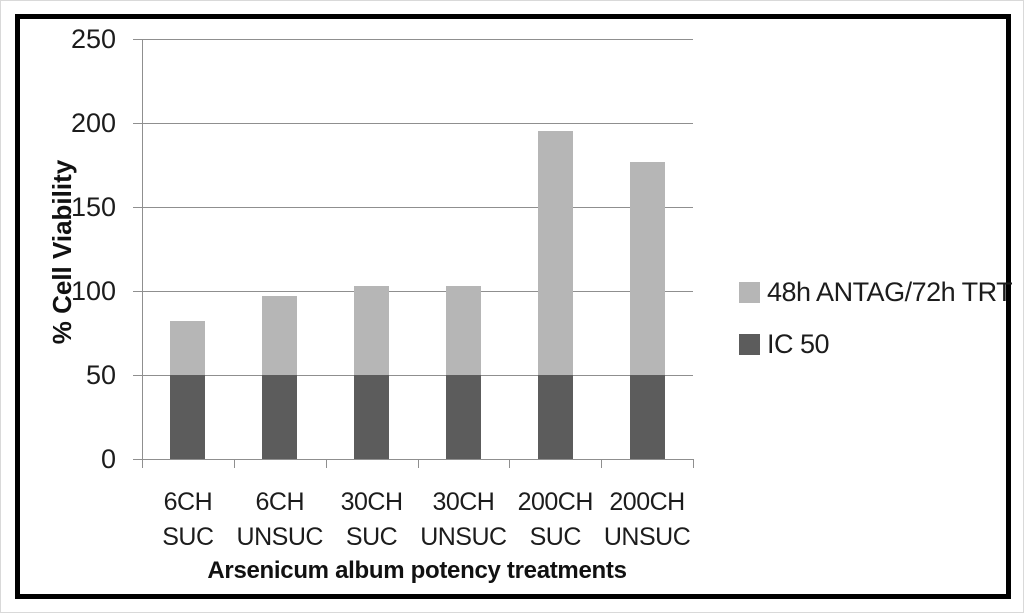 The image size is (1024, 613). What do you see at coordinates (108, 459) in the screenshot?
I see `y-tick-label: 0` at bounding box center [108, 459].